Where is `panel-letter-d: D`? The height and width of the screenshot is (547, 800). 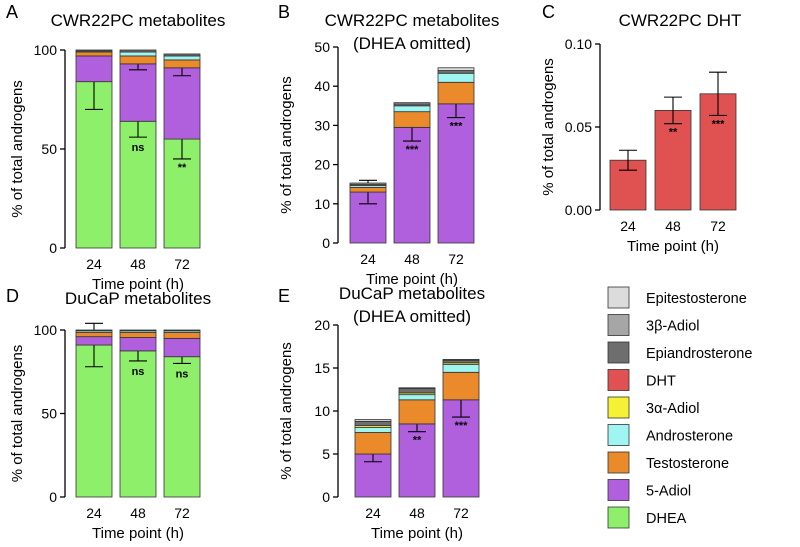
panel-letter-d: D is located at coordinates (12, 296).